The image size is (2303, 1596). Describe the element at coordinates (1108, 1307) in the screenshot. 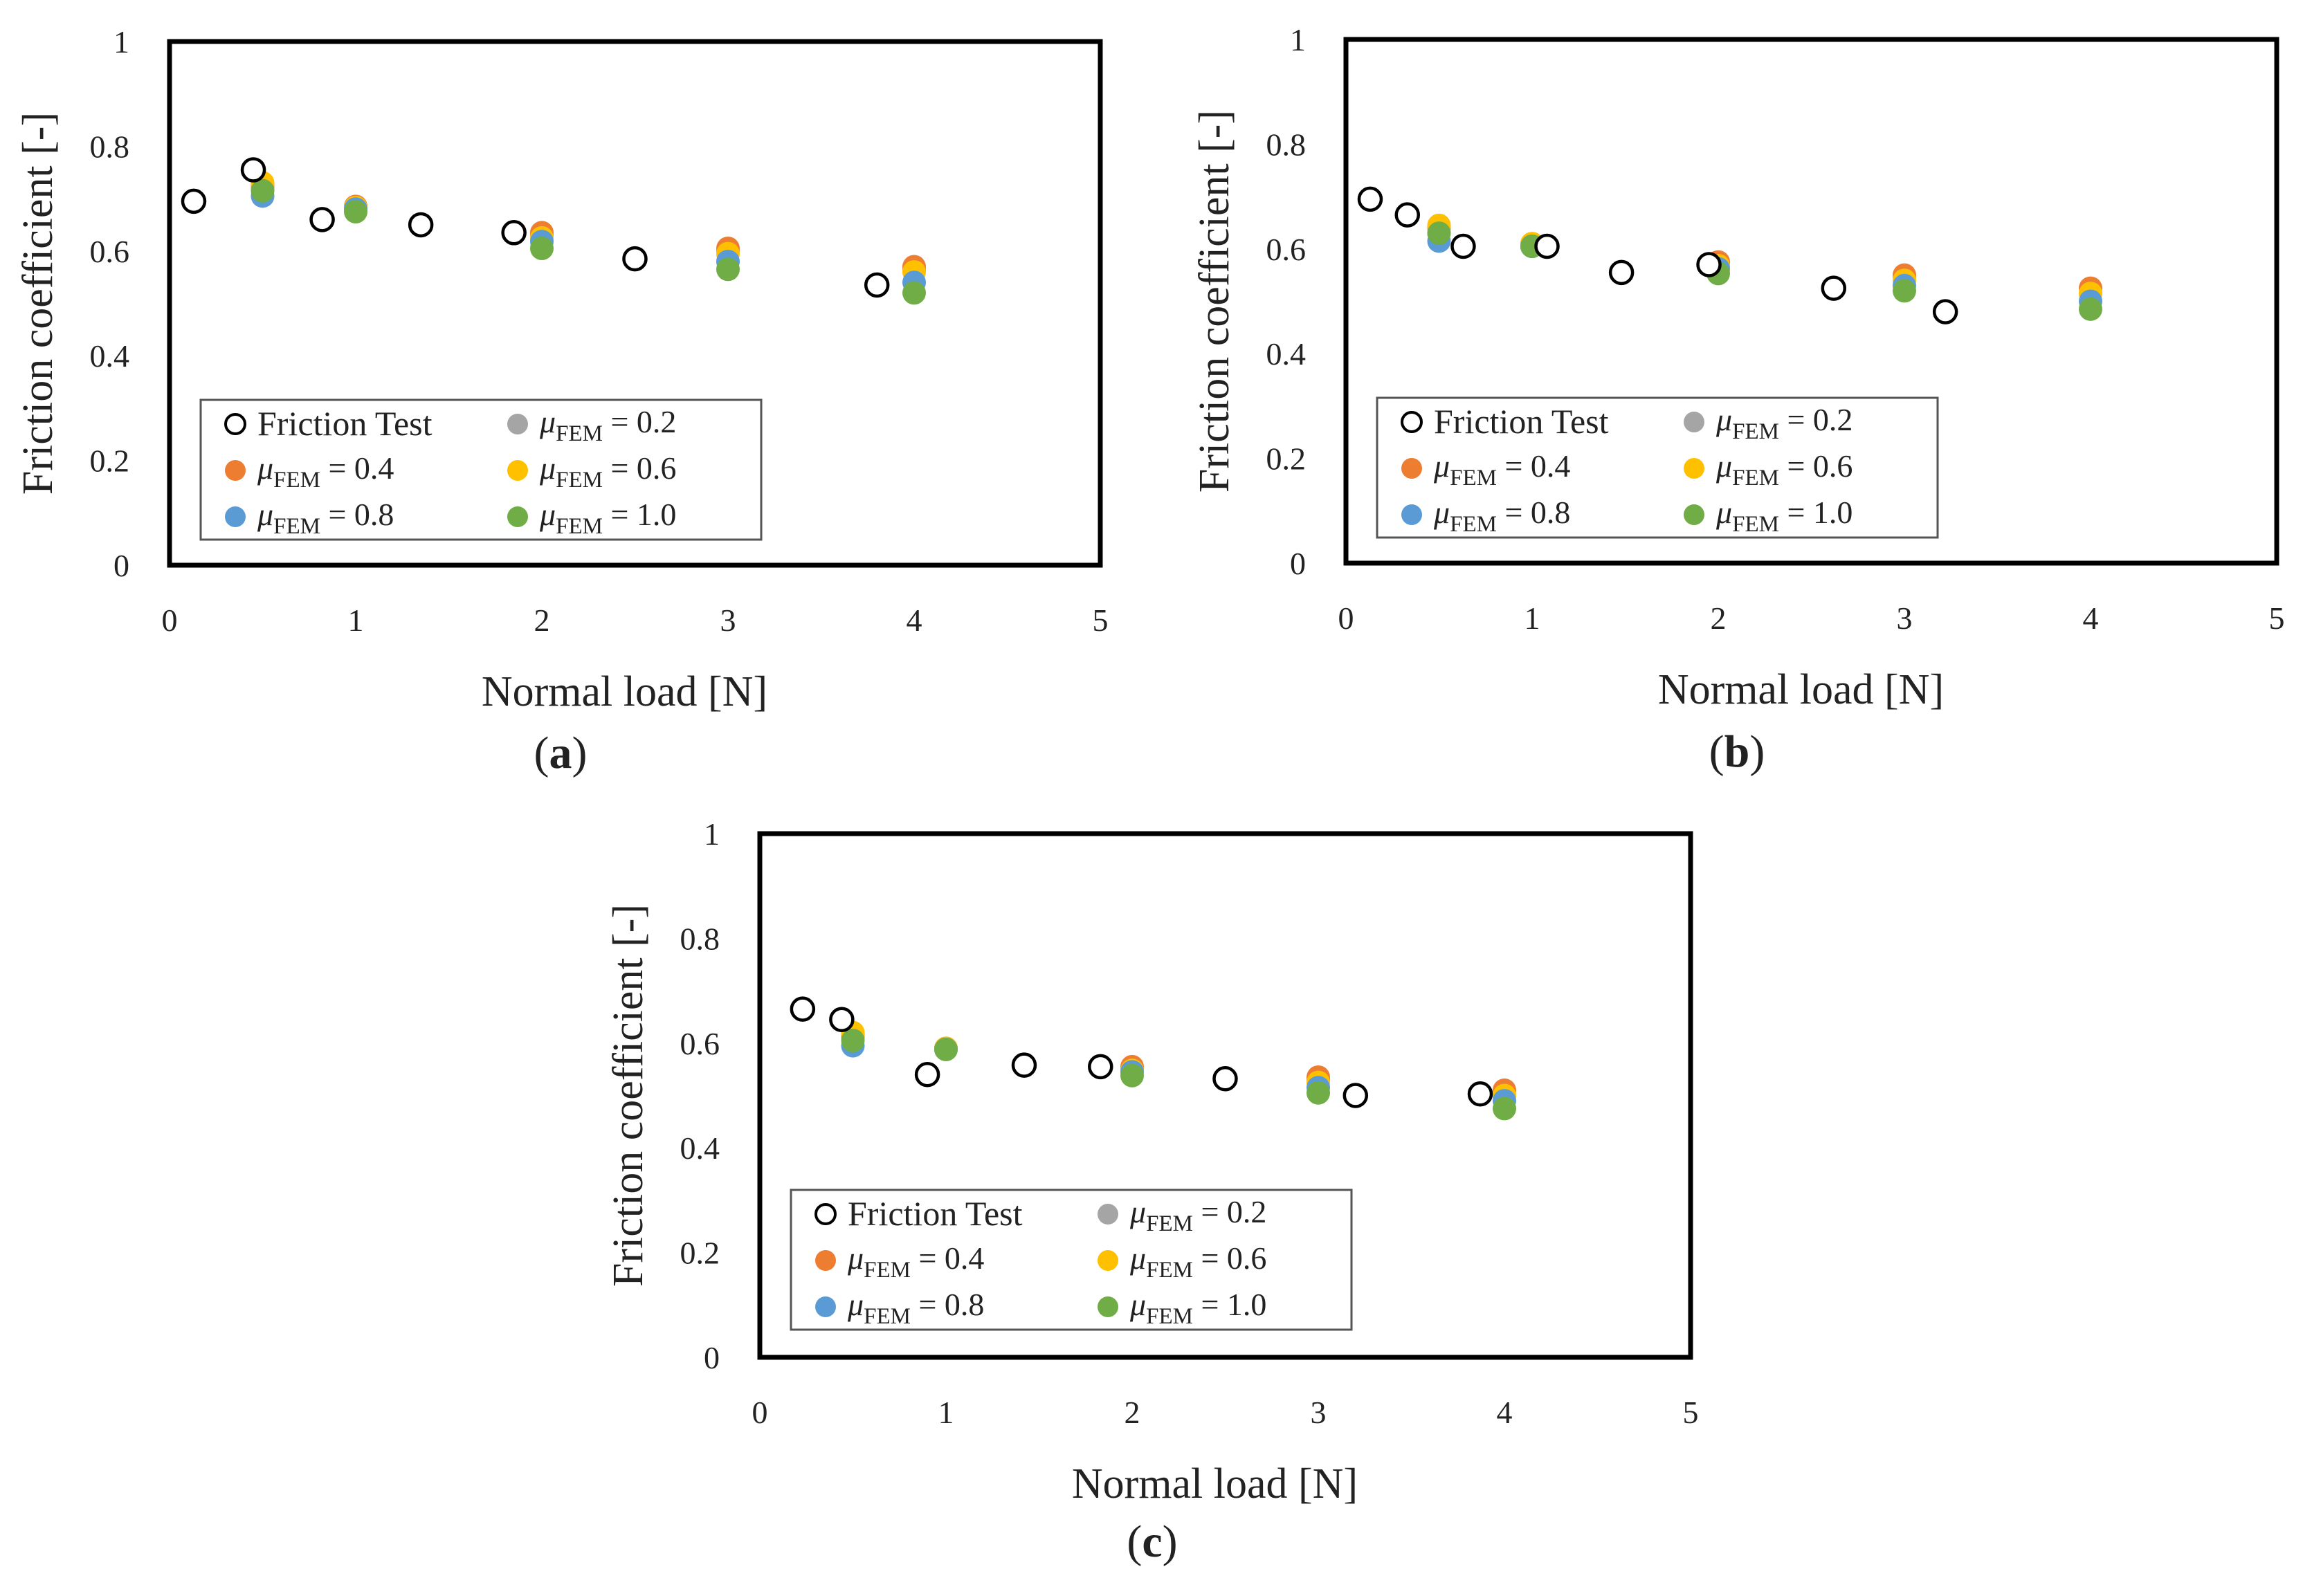

I see `legend-marker-mu-1.0` at that location.